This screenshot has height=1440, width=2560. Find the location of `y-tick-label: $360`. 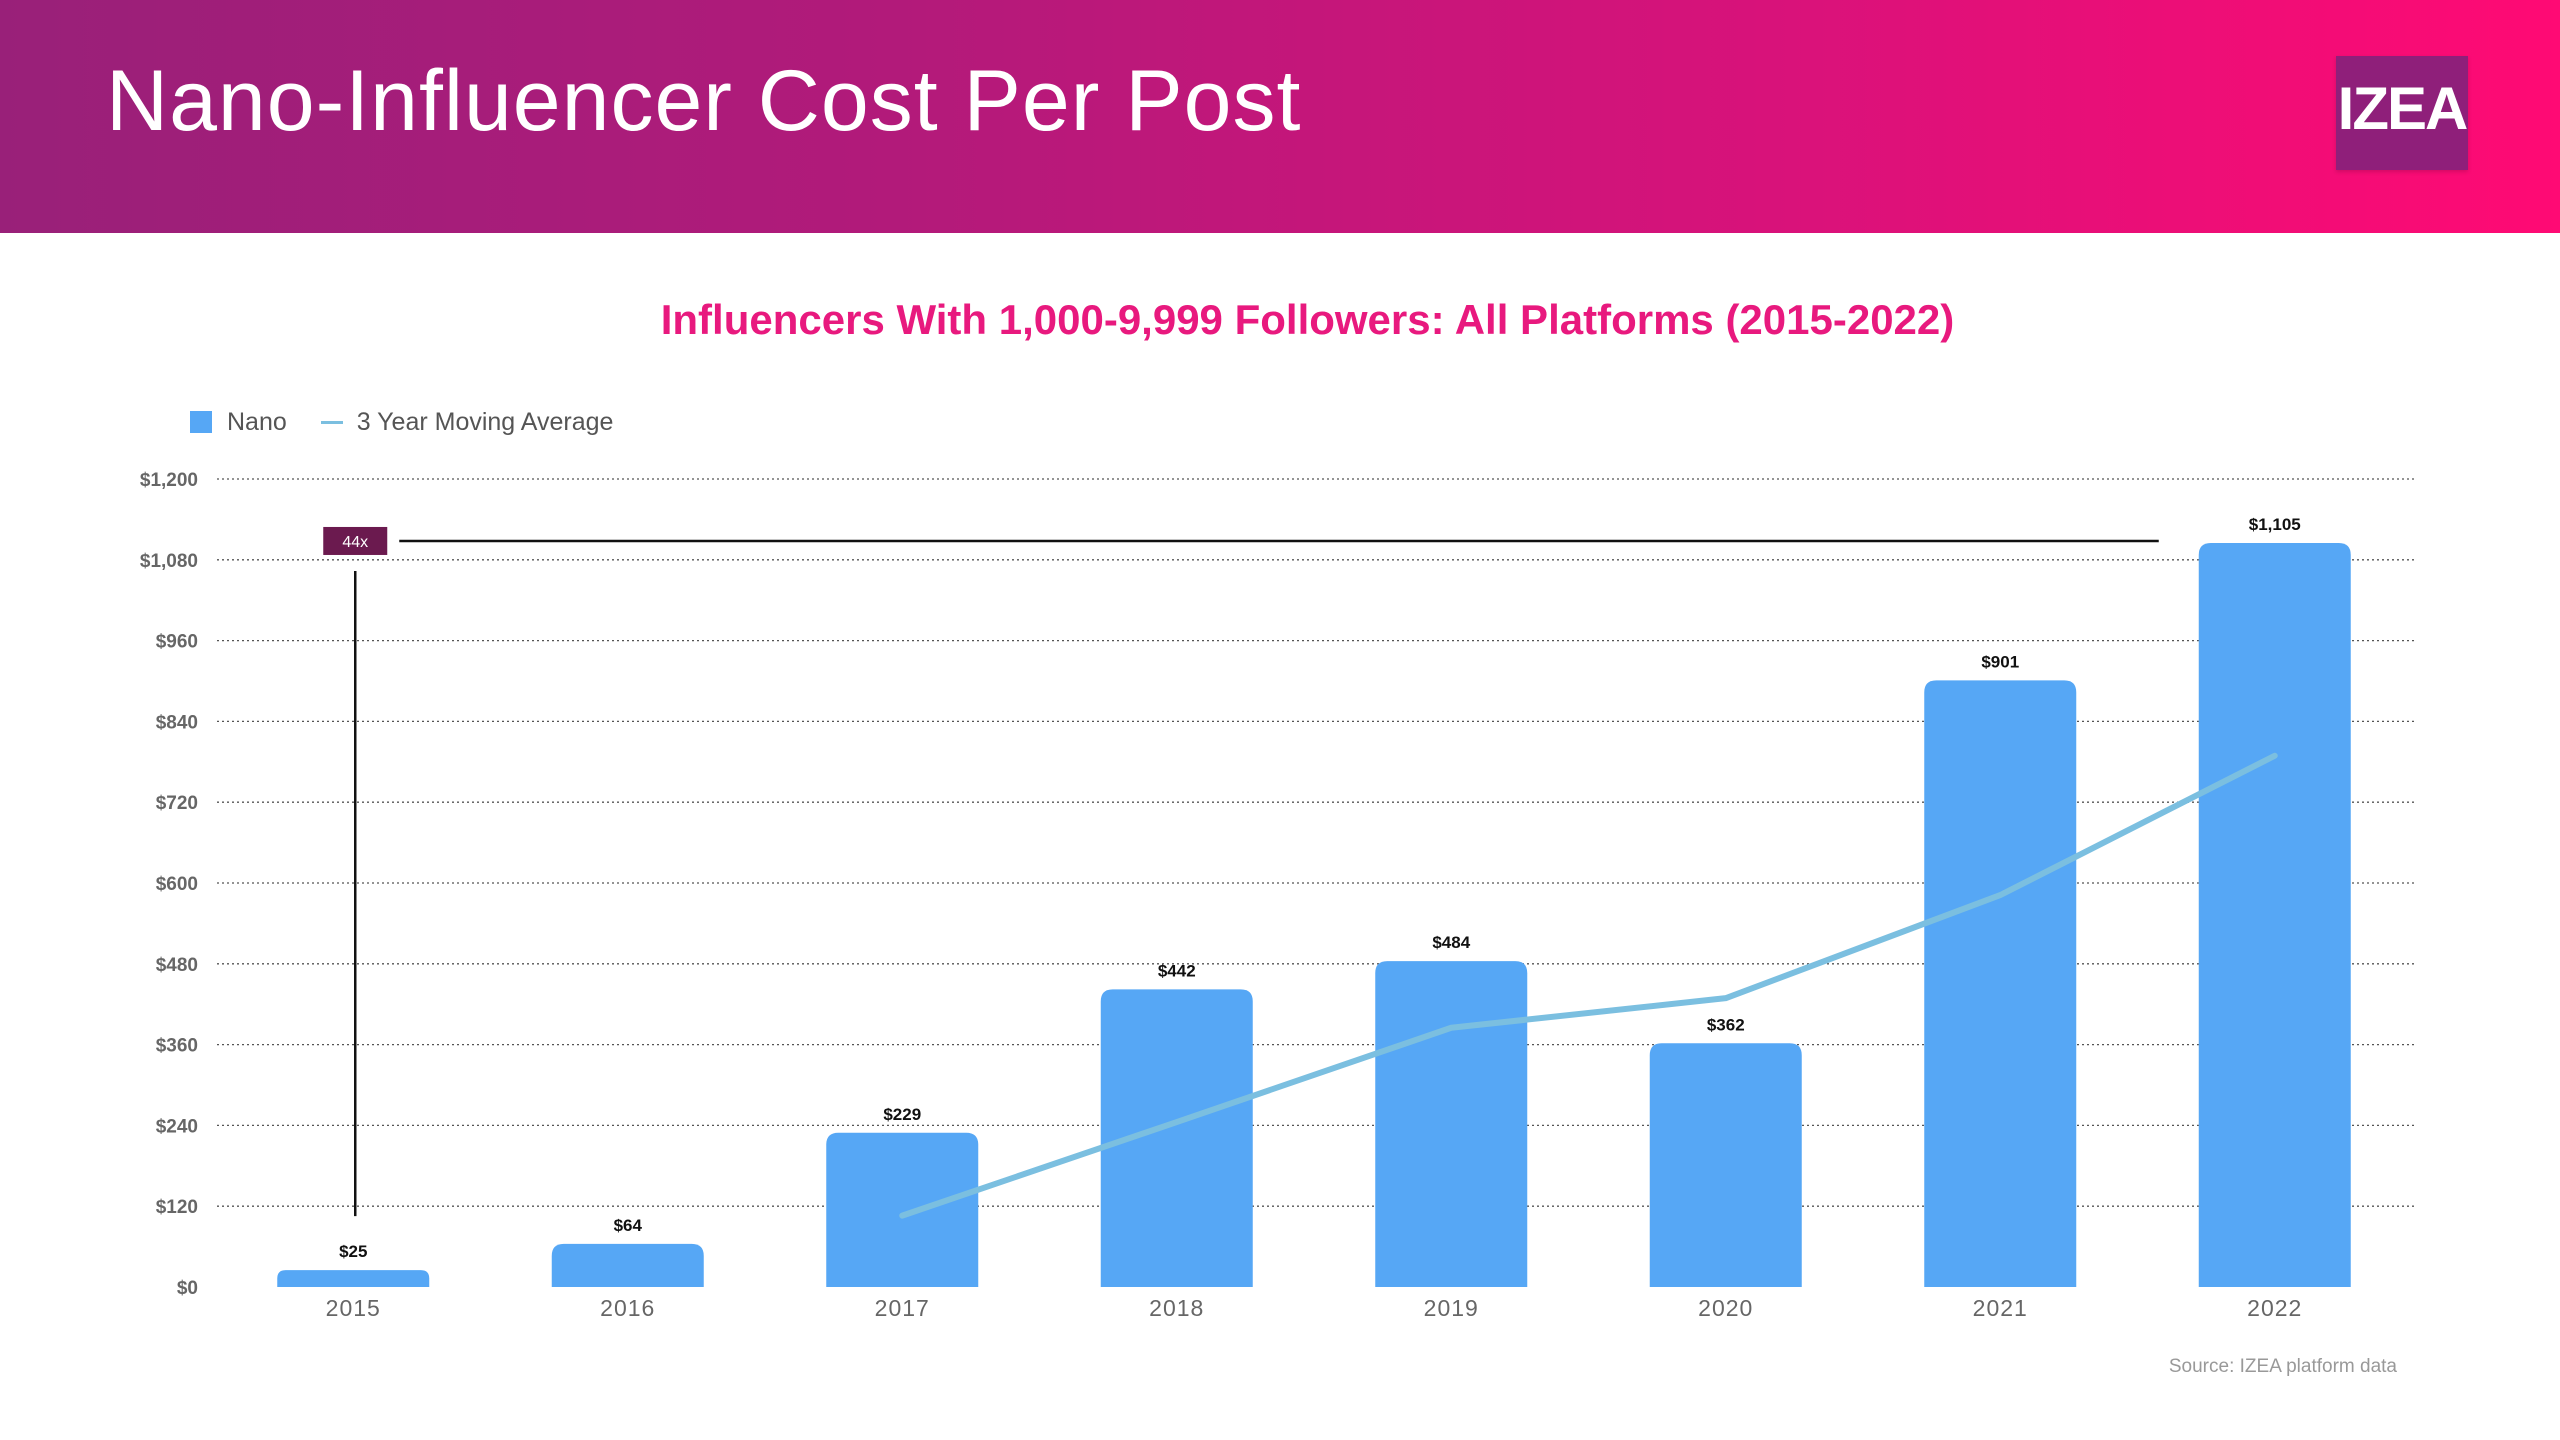

y-tick-label: $360 is located at coordinates (177, 1046).